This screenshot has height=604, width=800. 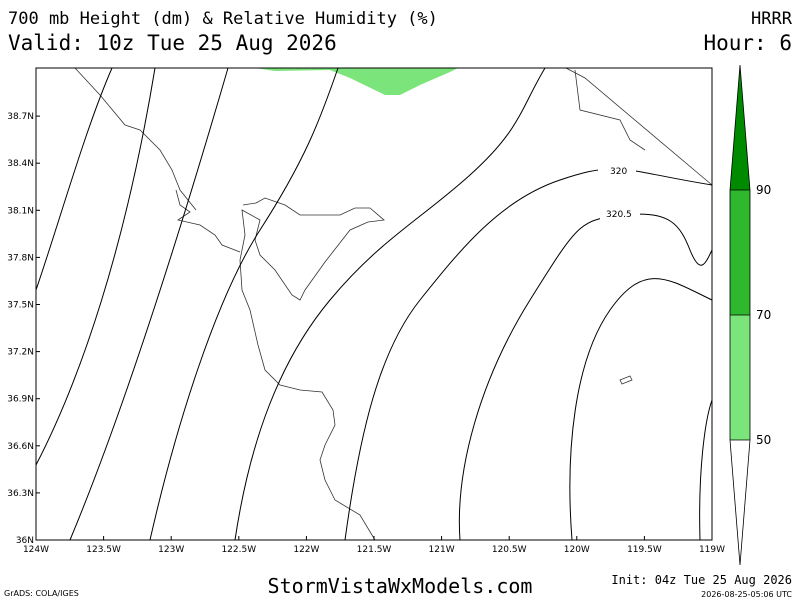 I want to click on colorbar-label: 50, so click(x=763, y=440).